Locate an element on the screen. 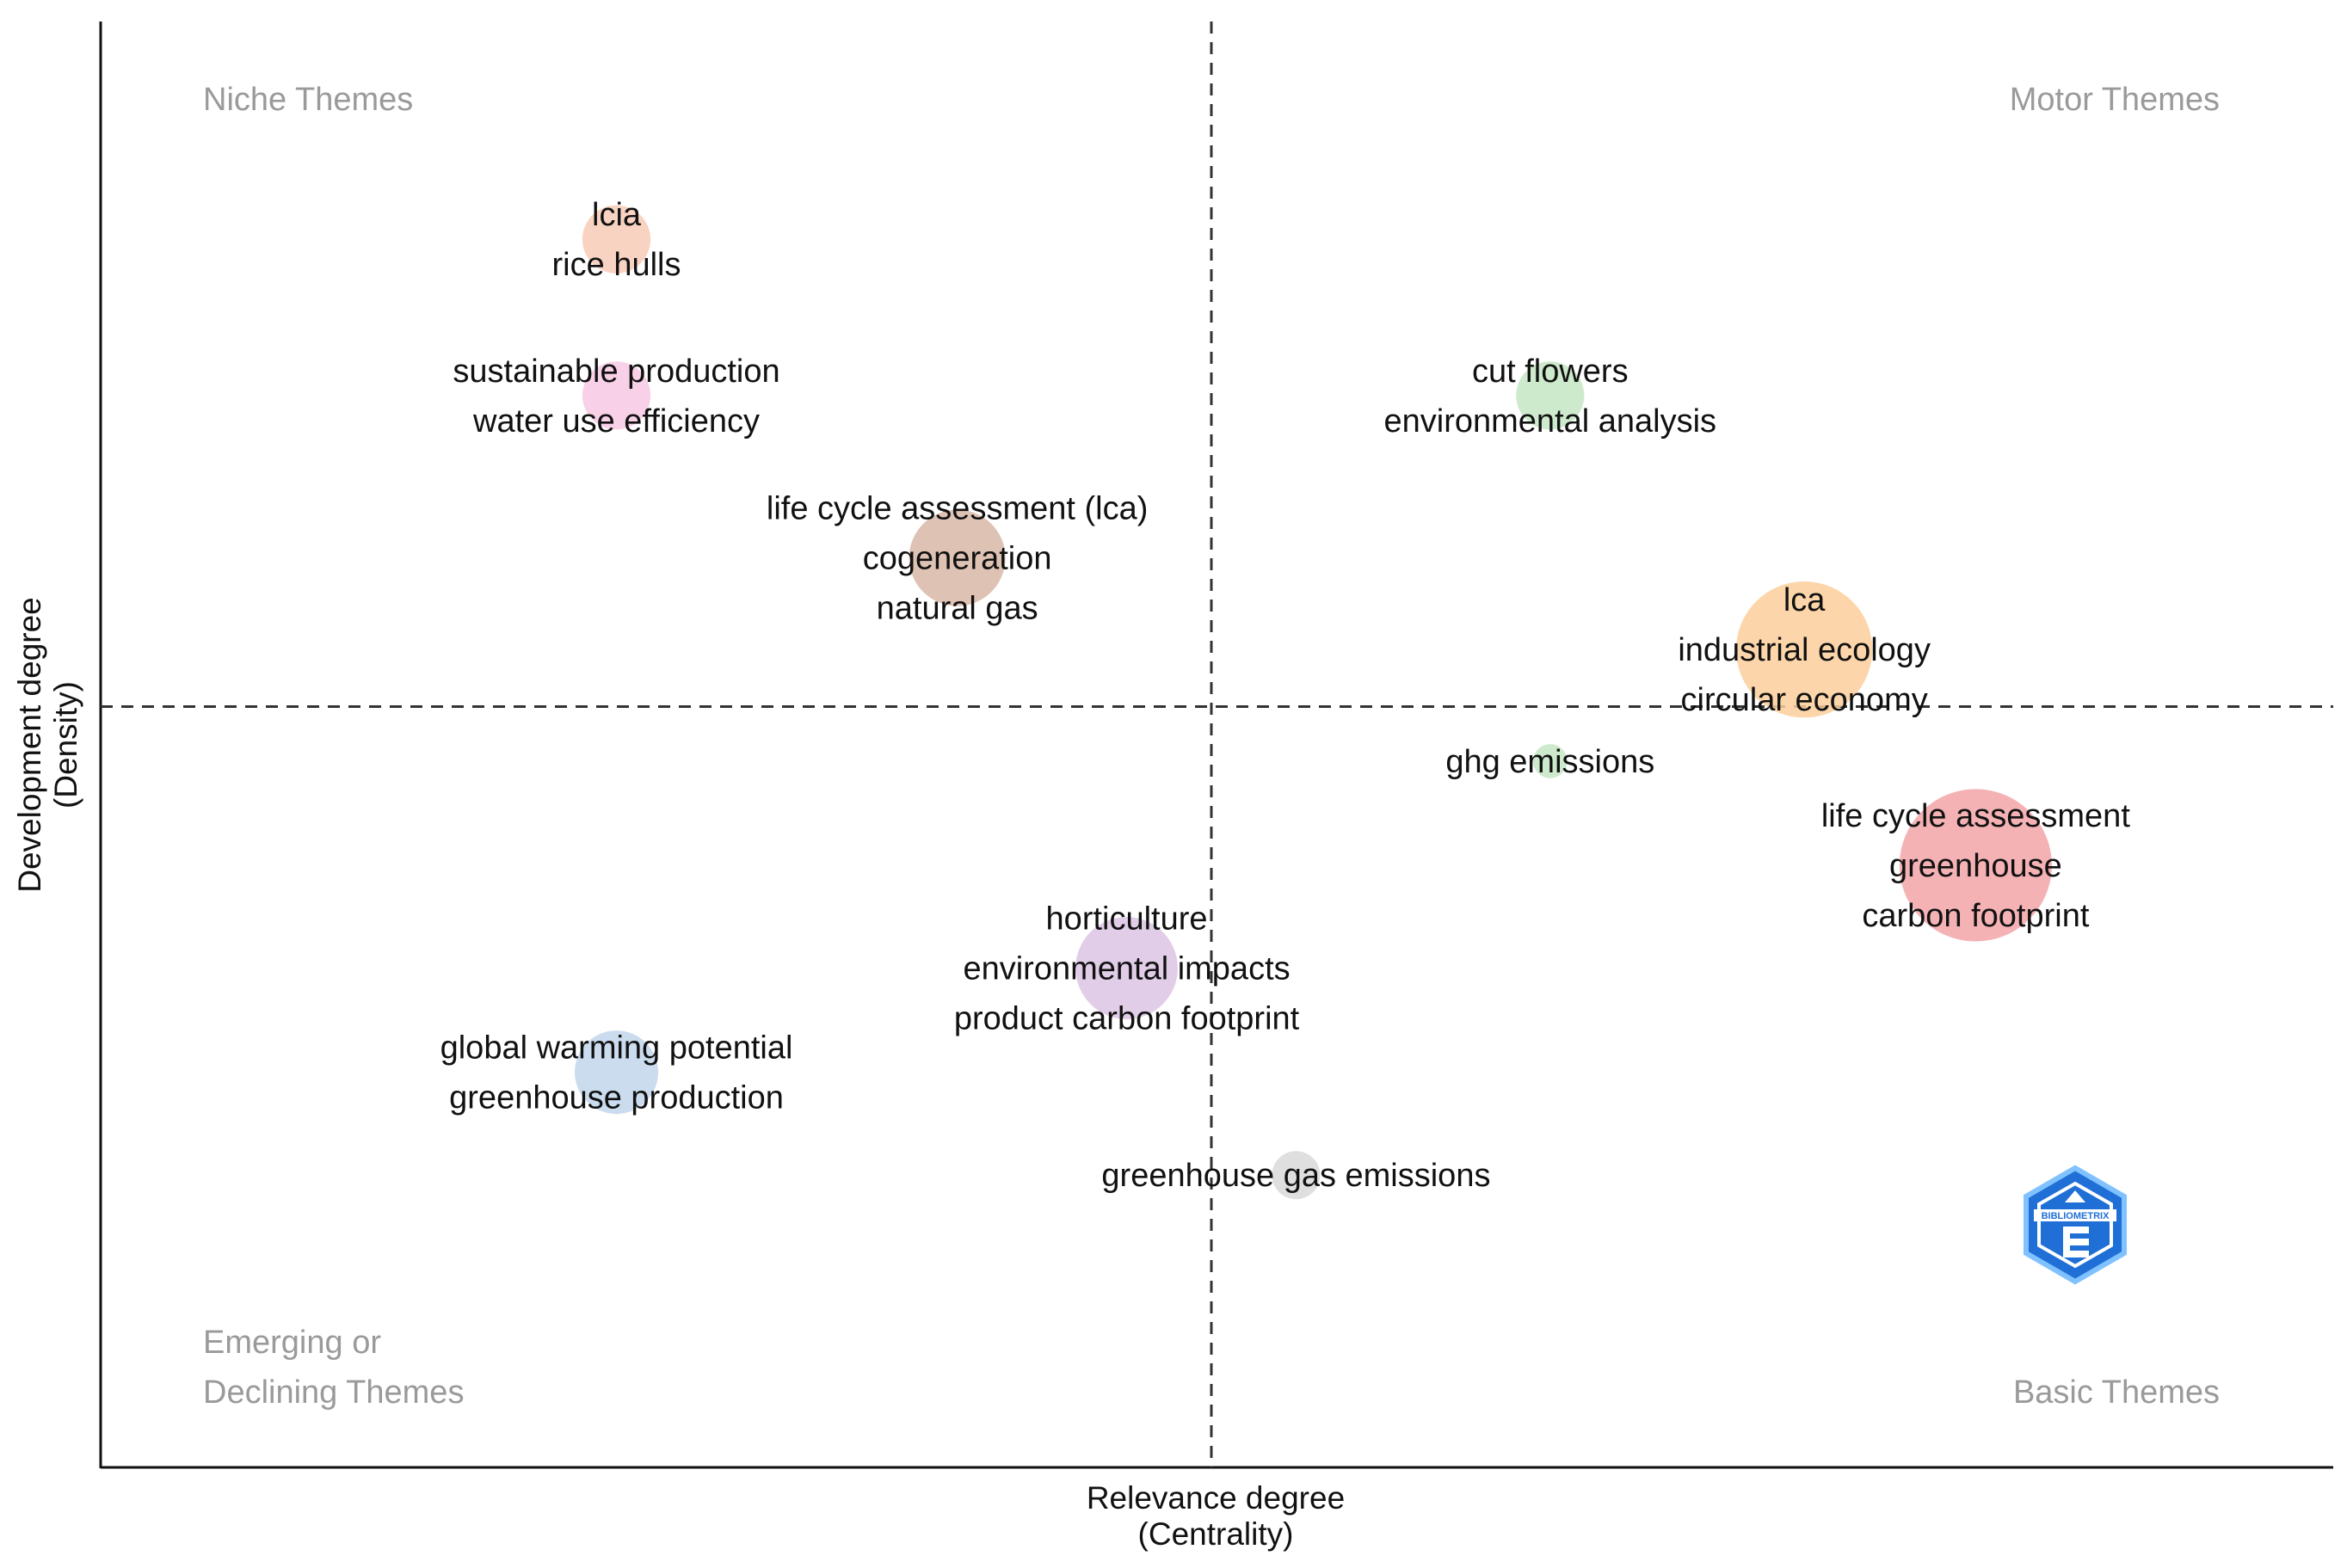 Image resolution: width=2347 pixels, height=1568 pixels. cluster-label: greenhouse production is located at coordinates (616, 1098).